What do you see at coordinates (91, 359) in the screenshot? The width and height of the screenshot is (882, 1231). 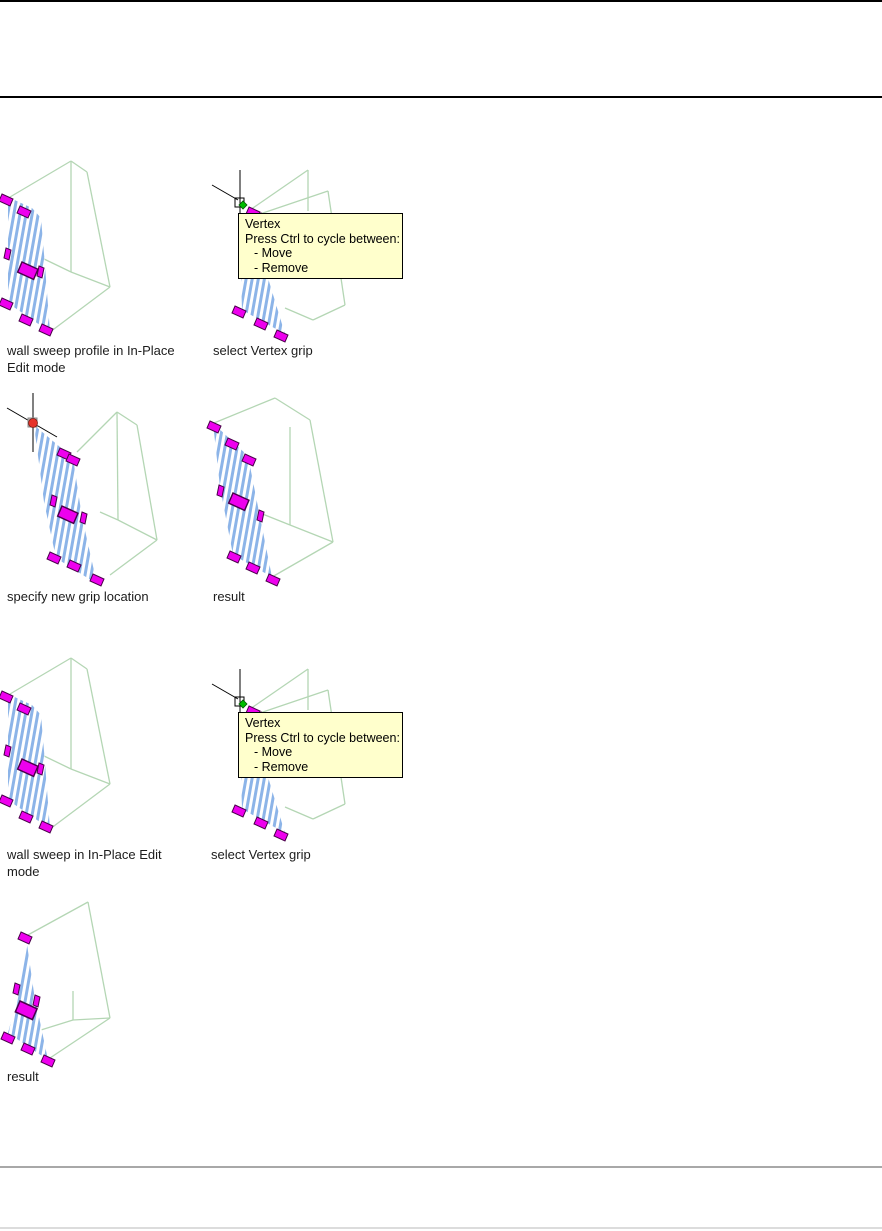 I see `figure-caption: wall sweep profile in In-Place Edit mode` at bounding box center [91, 359].